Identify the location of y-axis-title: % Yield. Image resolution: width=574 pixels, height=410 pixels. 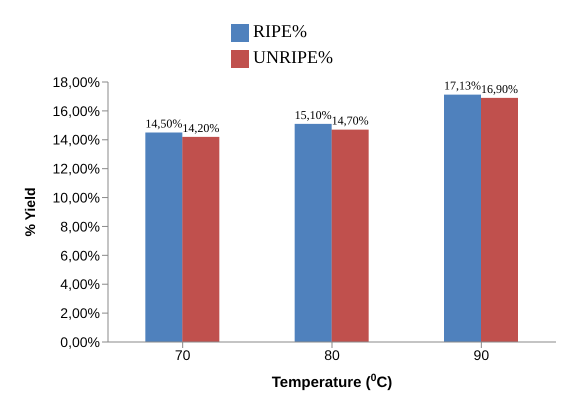
(30, 212).